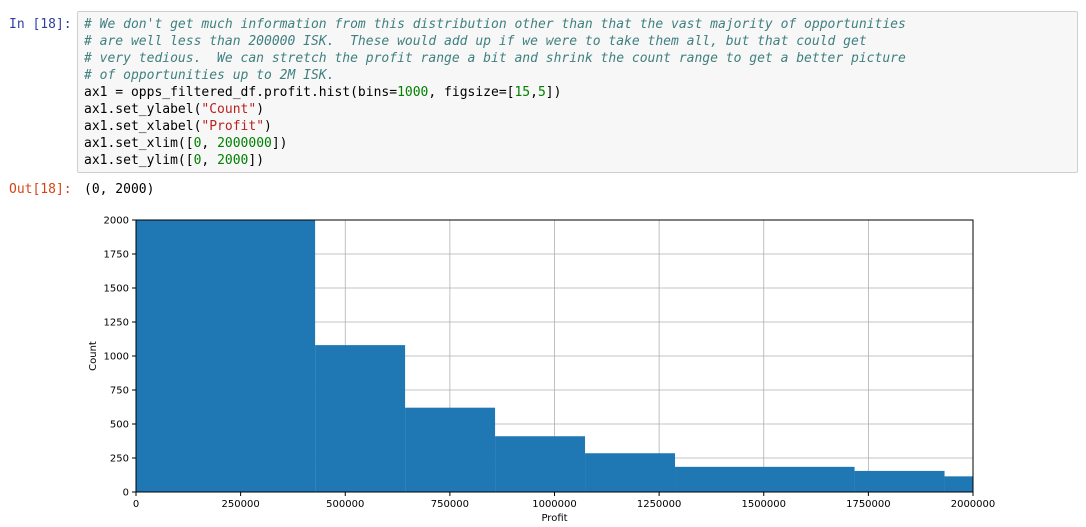 The width and height of the screenshot is (1086, 527). What do you see at coordinates (93, 356) in the screenshot?
I see `y-axis-label: Count` at bounding box center [93, 356].